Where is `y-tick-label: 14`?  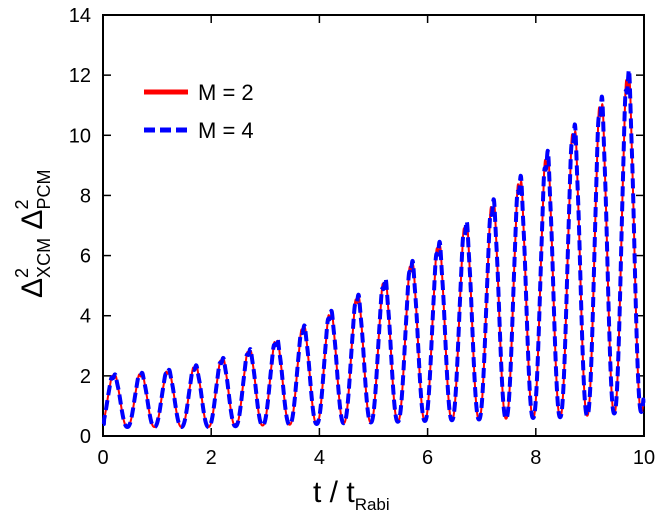 y-tick-label: 14 is located at coordinates (80, 16).